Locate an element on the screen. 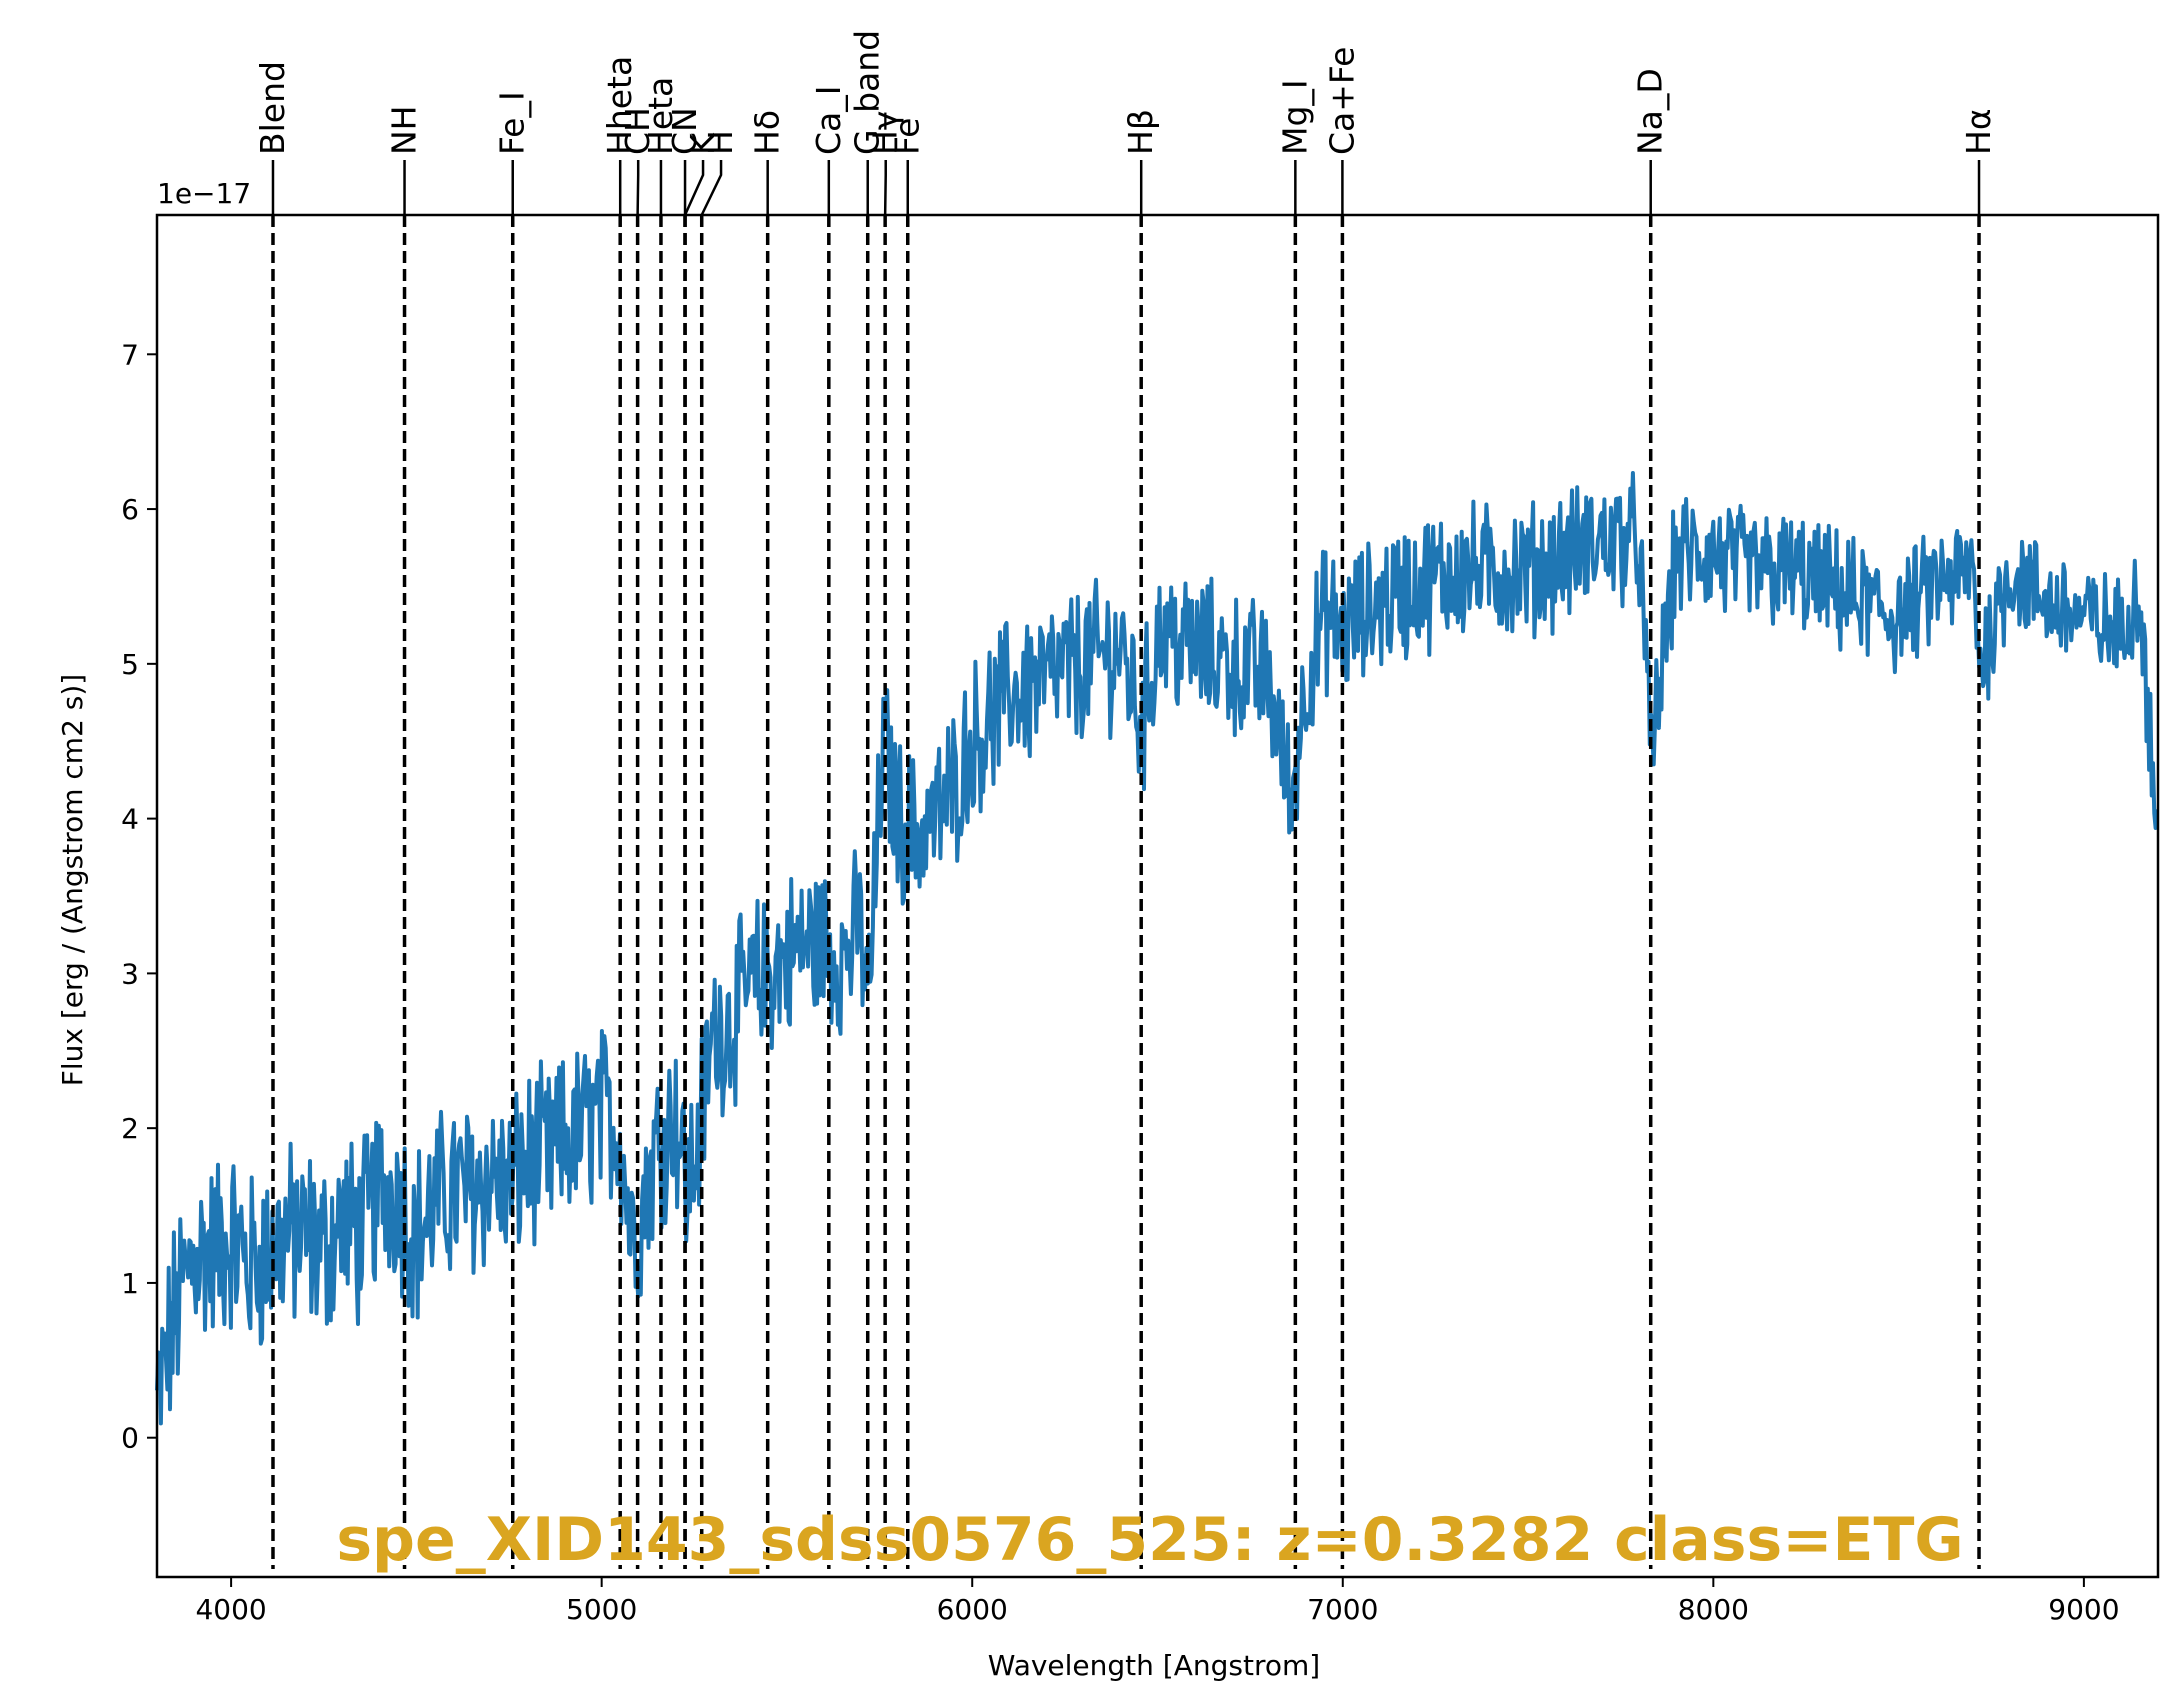  y-tick-label: 5 is located at coordinates (130, 664).